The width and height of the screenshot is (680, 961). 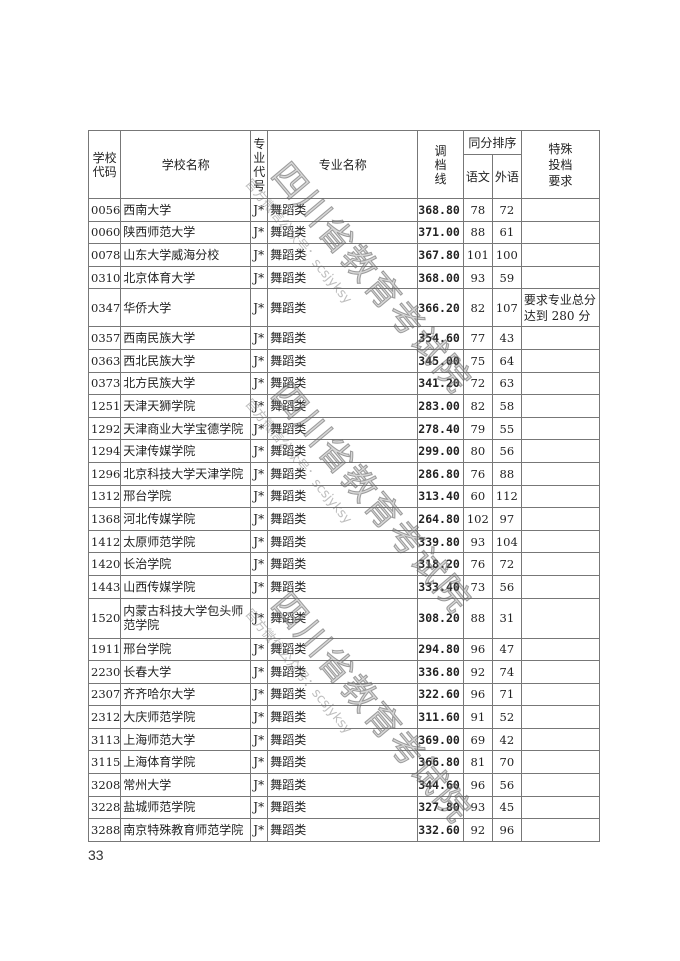 What do you see at coordinates (96, 855) in the screenshot?
I see `page-number: 33` at bounding box center [96, 855].